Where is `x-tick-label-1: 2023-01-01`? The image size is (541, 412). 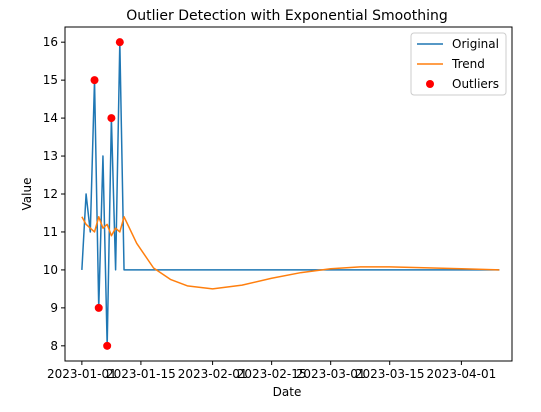
x-tick-label-1: 2023-01-01 is located at coordinates (82, 374).